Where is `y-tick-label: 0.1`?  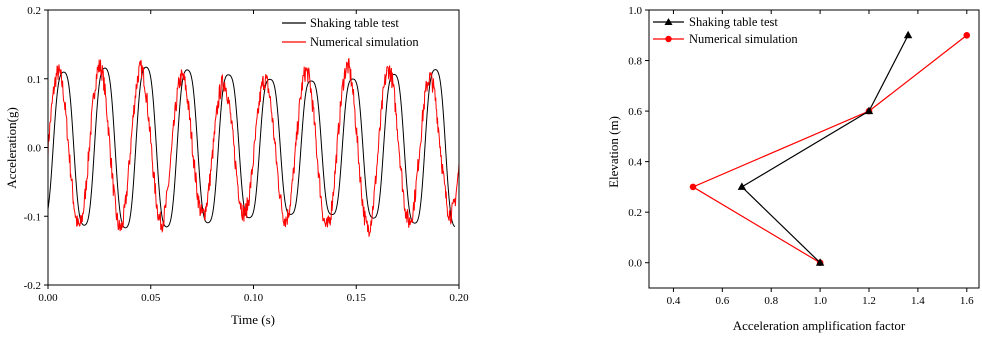 y-tick-label: 0.1 is located at coordinates (34, 80).